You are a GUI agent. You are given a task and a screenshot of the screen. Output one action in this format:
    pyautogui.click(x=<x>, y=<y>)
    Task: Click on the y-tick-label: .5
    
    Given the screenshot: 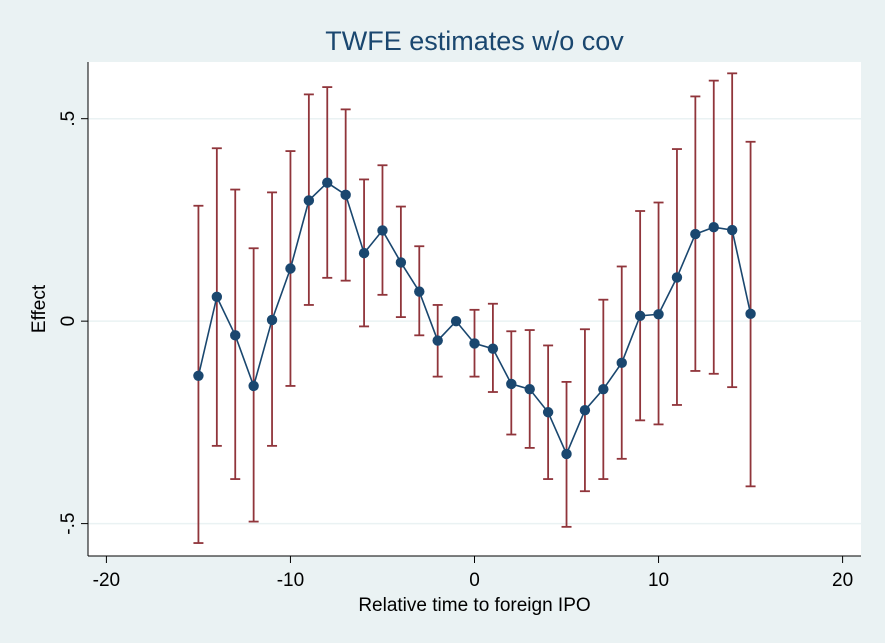 What is the action you would take?
    pyautogui.click(x=68, y=119)
    